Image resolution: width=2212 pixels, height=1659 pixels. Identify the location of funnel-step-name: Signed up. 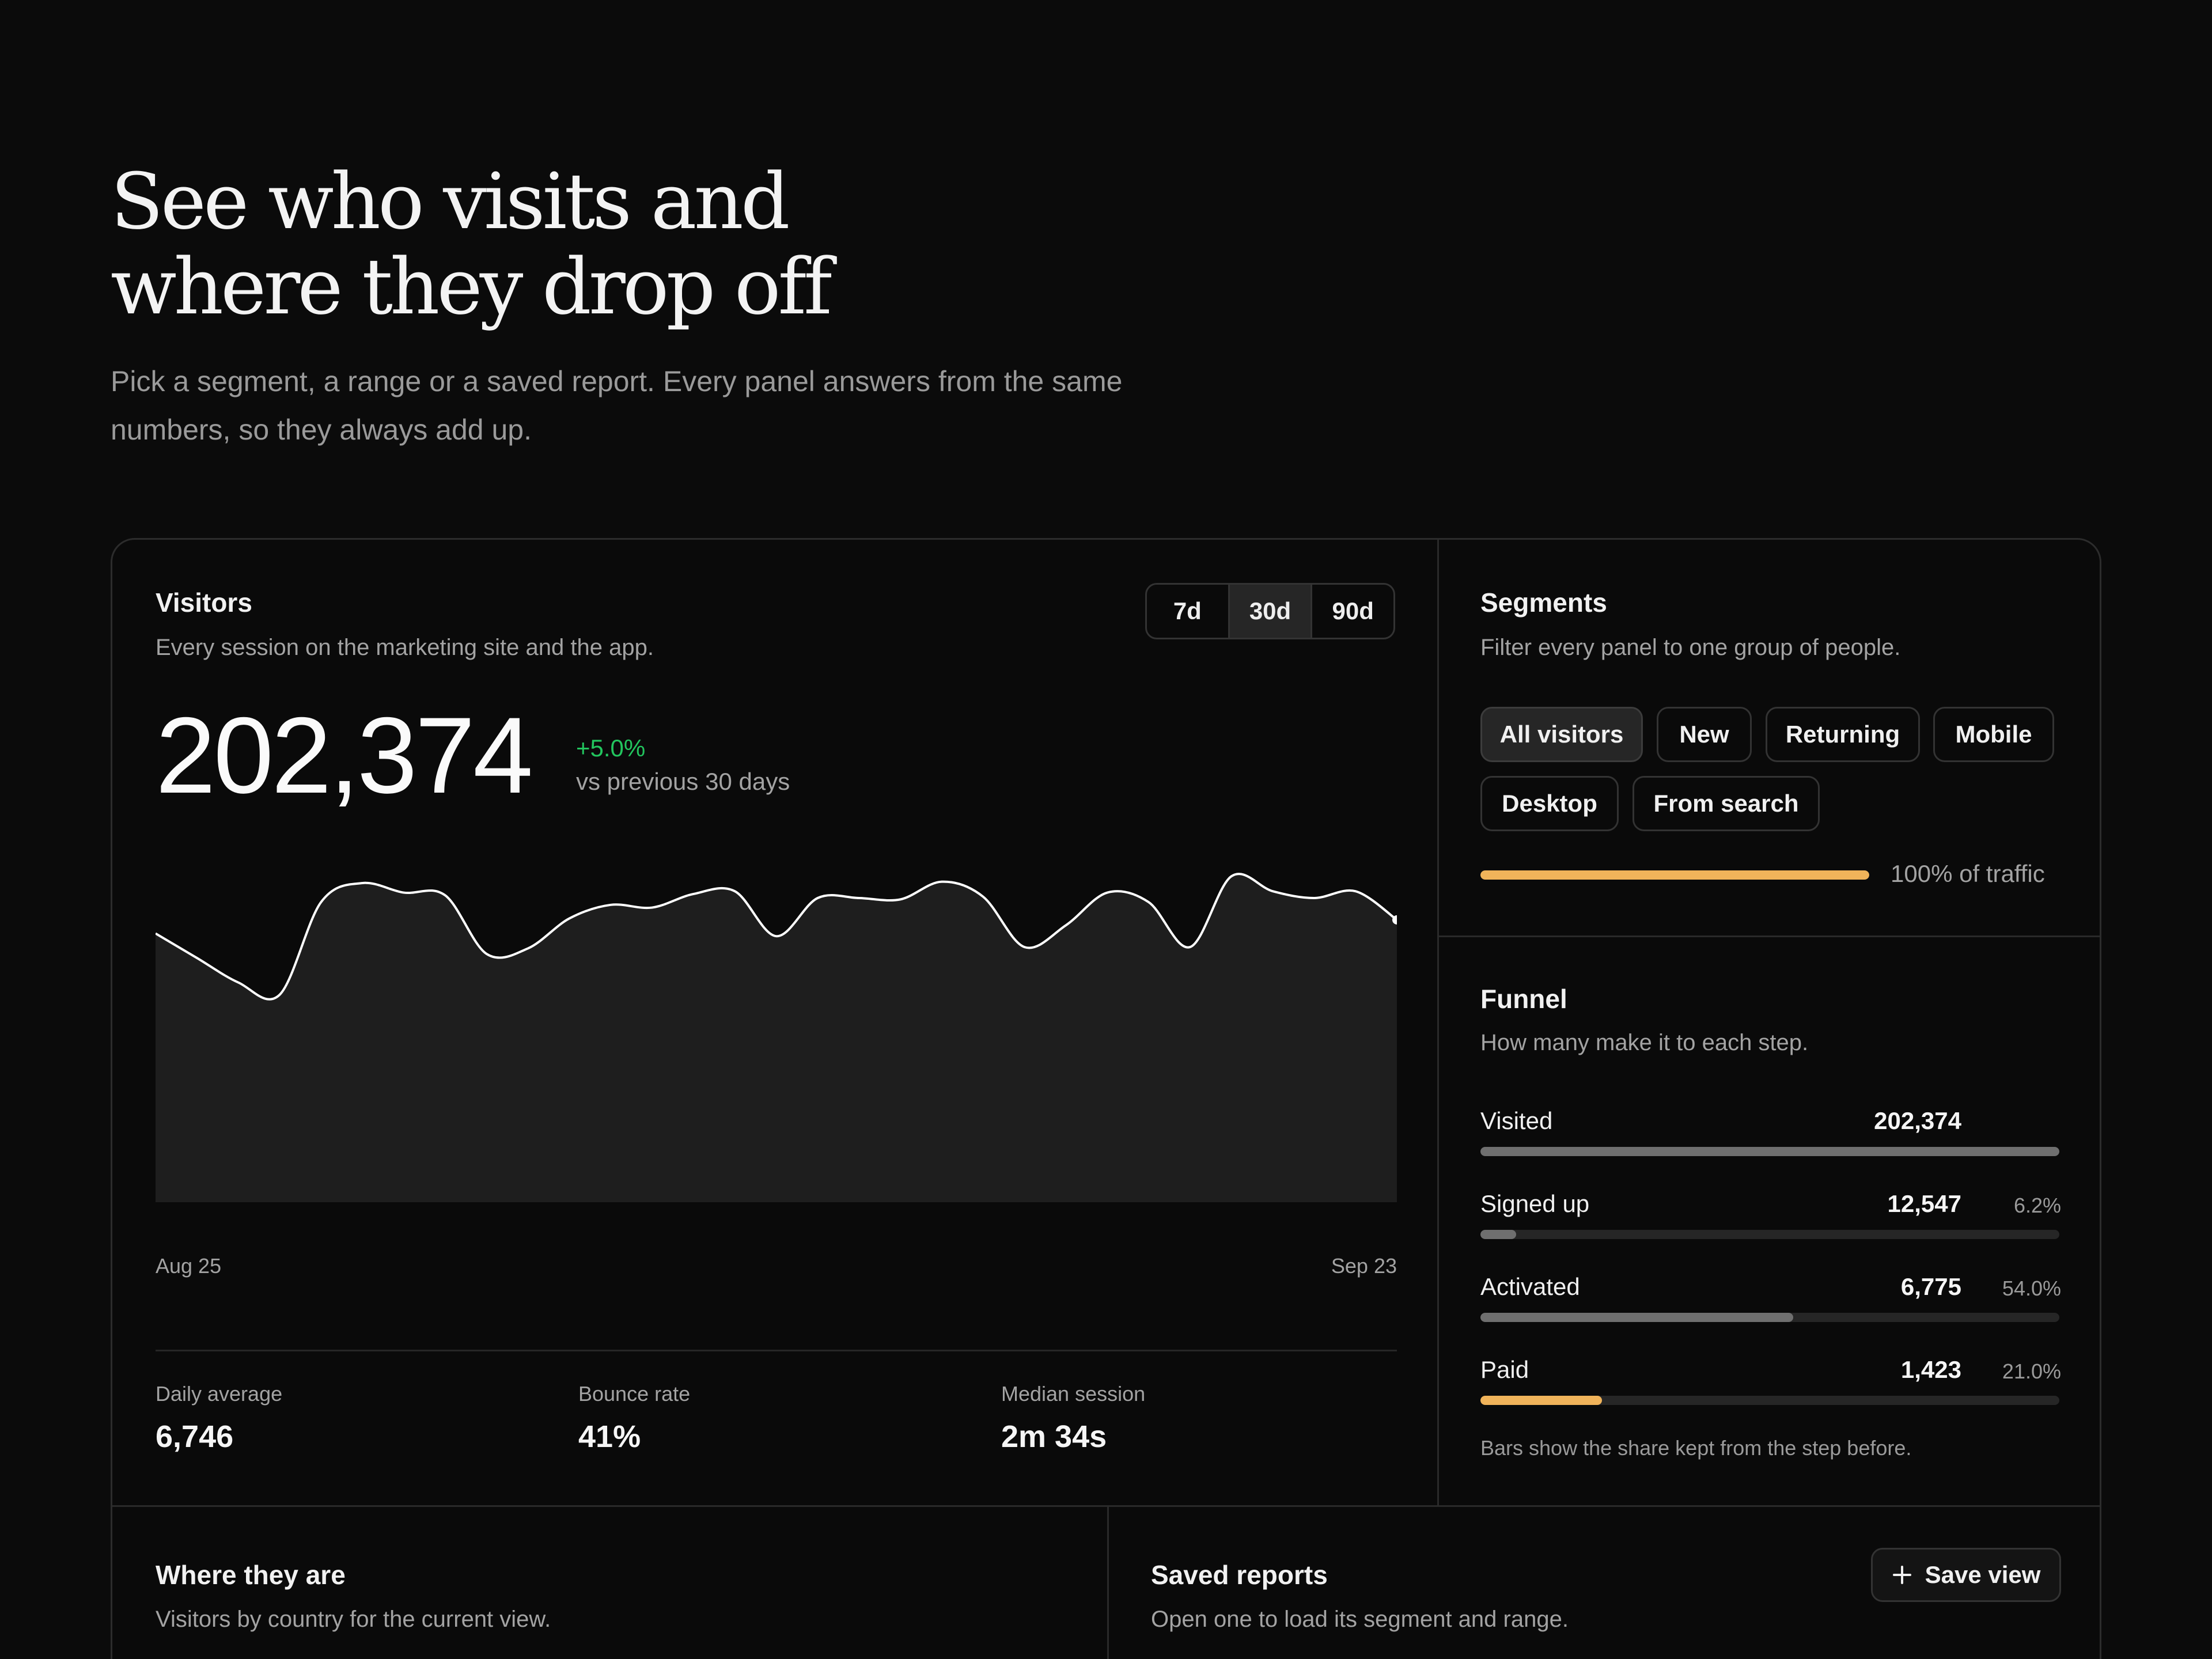
(1535, 1203).